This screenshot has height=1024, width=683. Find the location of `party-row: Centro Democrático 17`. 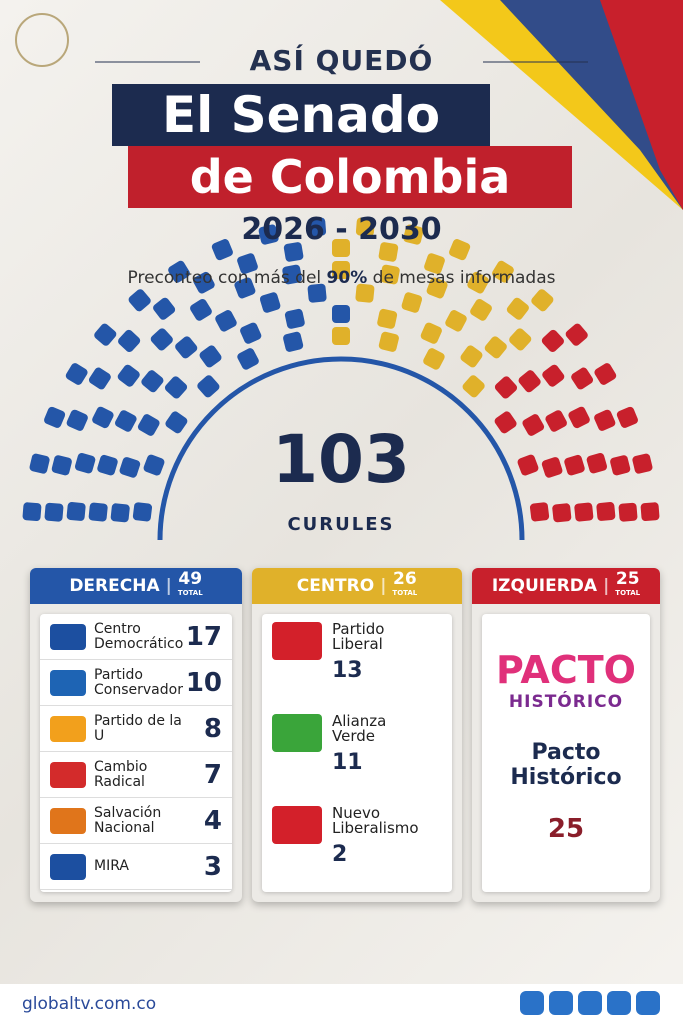

party-row: Centro Democrático 17 is located at coordinates (136, 637).